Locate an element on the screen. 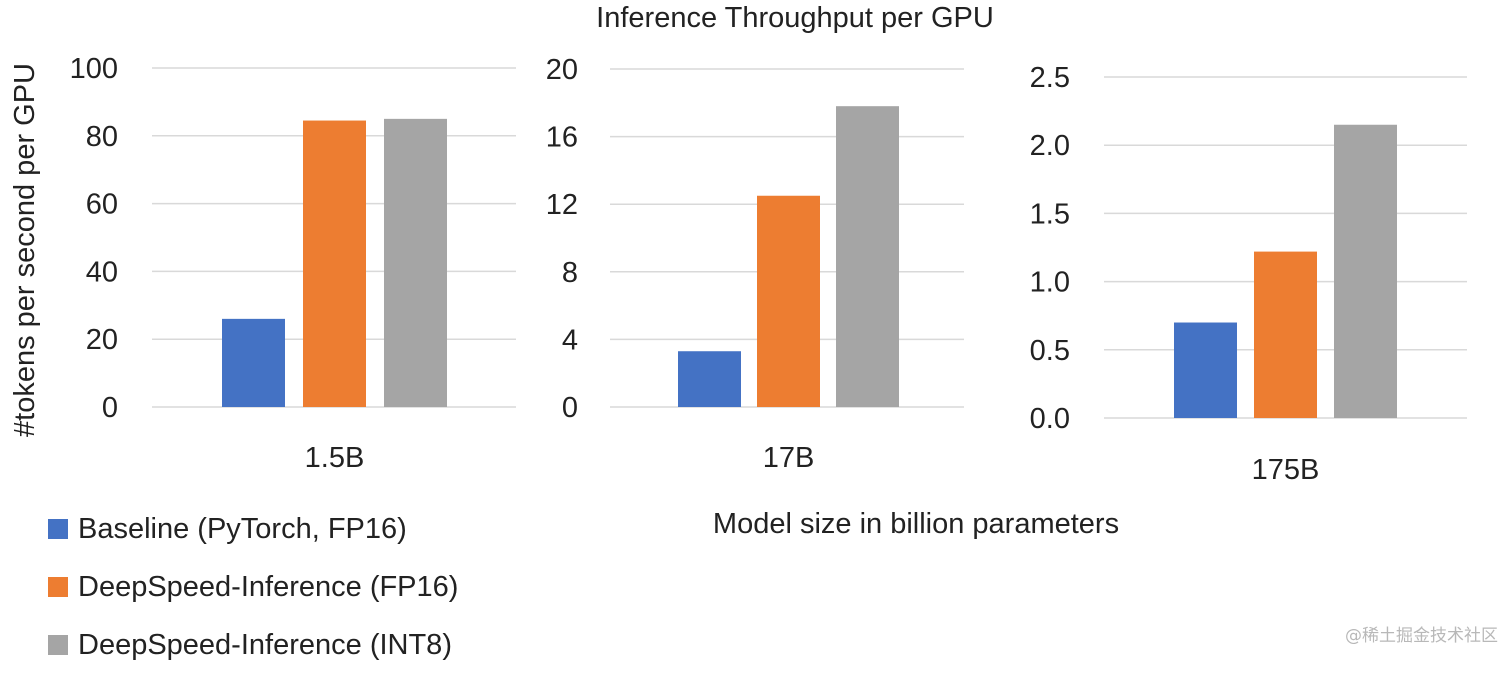 The height and width of the screenshot is (674, 1512). bar-baseline-1.5B is located at coordinates (253, 362).